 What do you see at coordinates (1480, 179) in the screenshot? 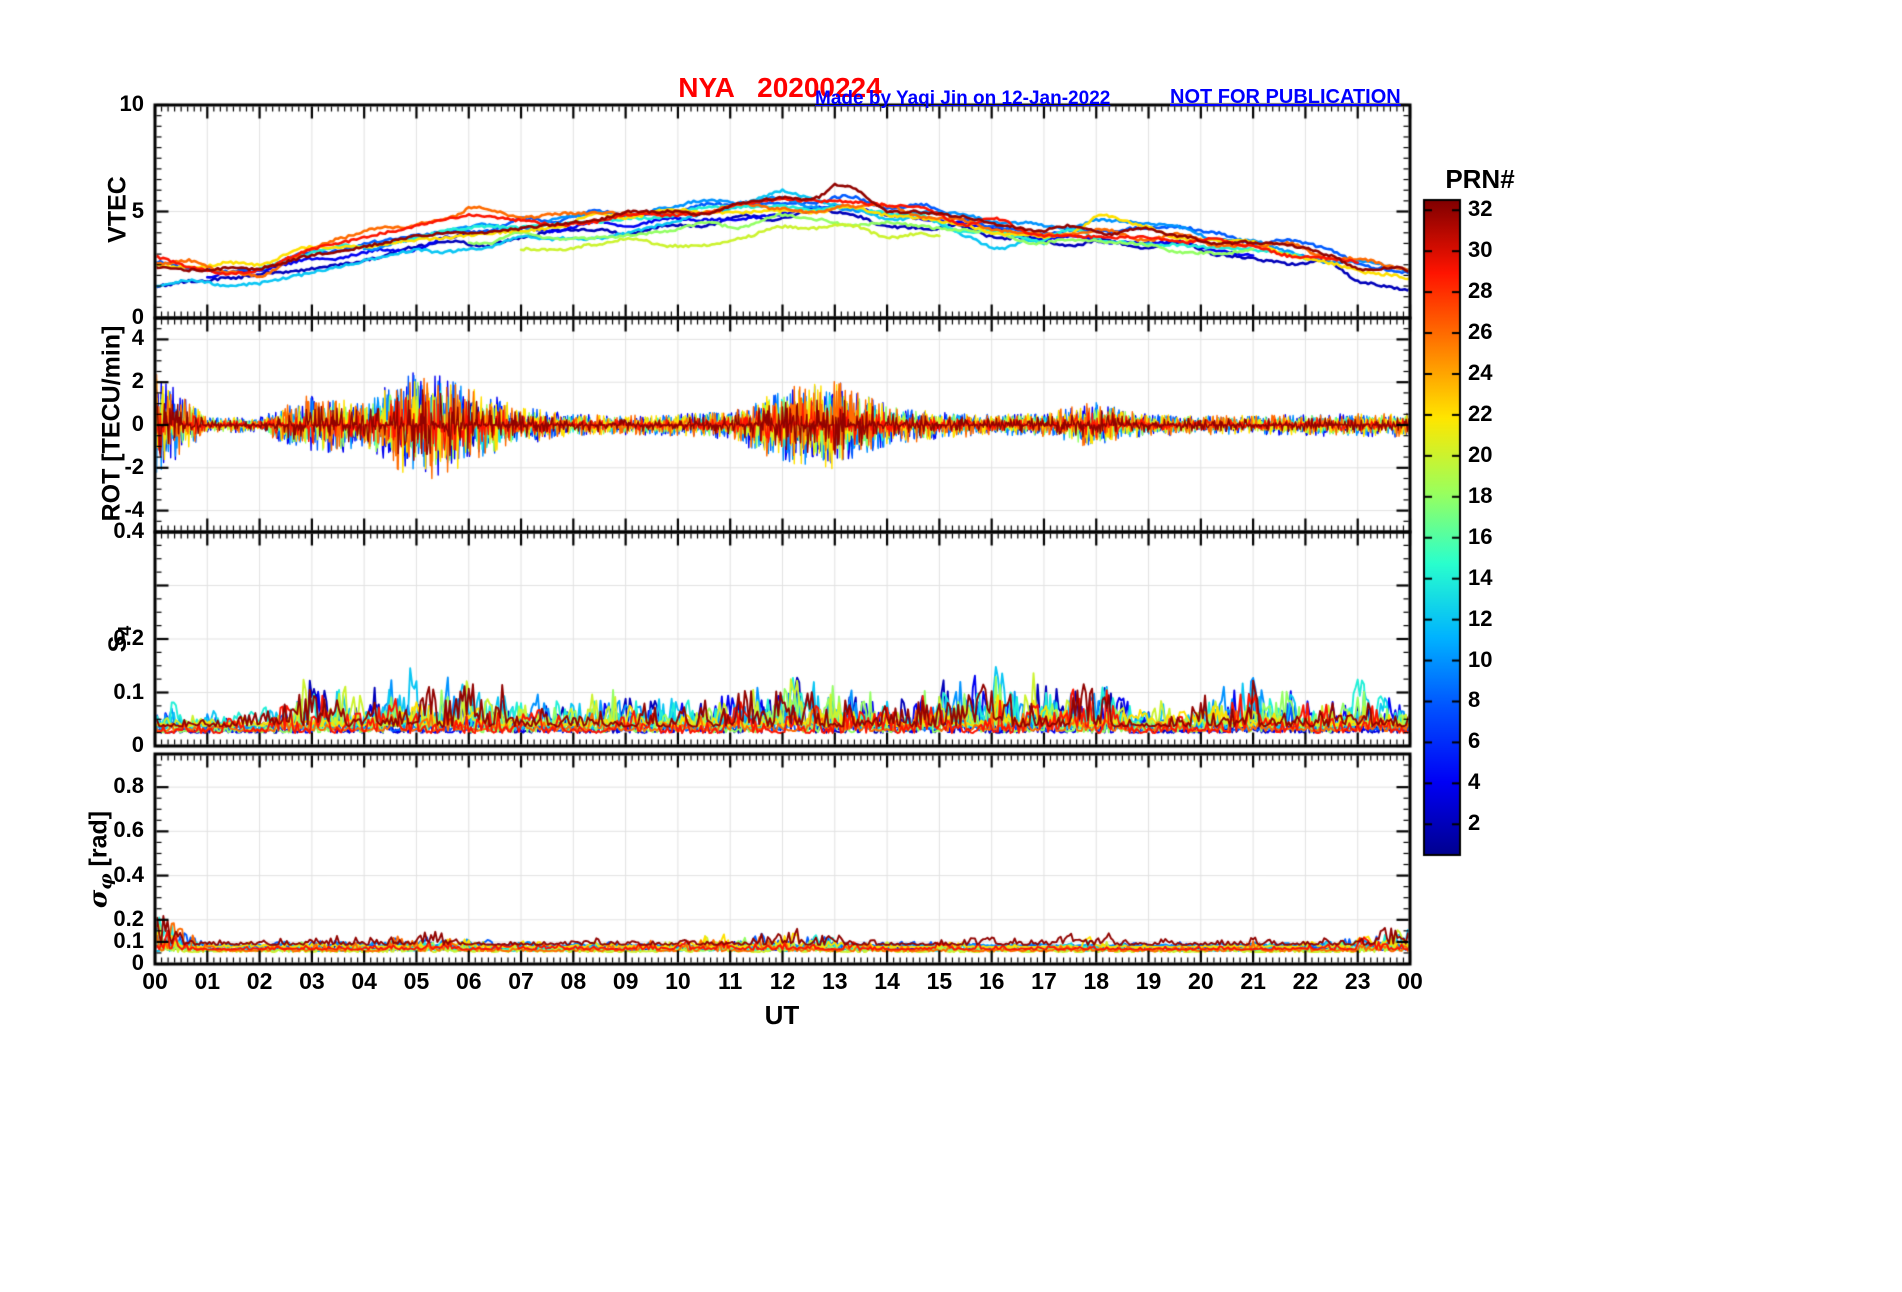
I see `colorbar-title: PRN#` at bounding box center [1480, 179].